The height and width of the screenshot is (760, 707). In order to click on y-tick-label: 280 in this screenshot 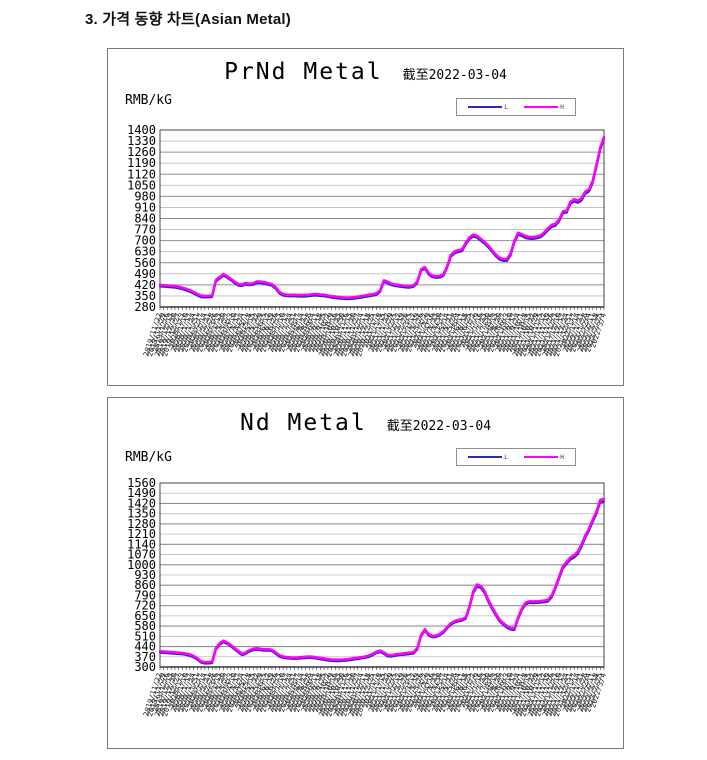, I will do `click(145, 307)`.